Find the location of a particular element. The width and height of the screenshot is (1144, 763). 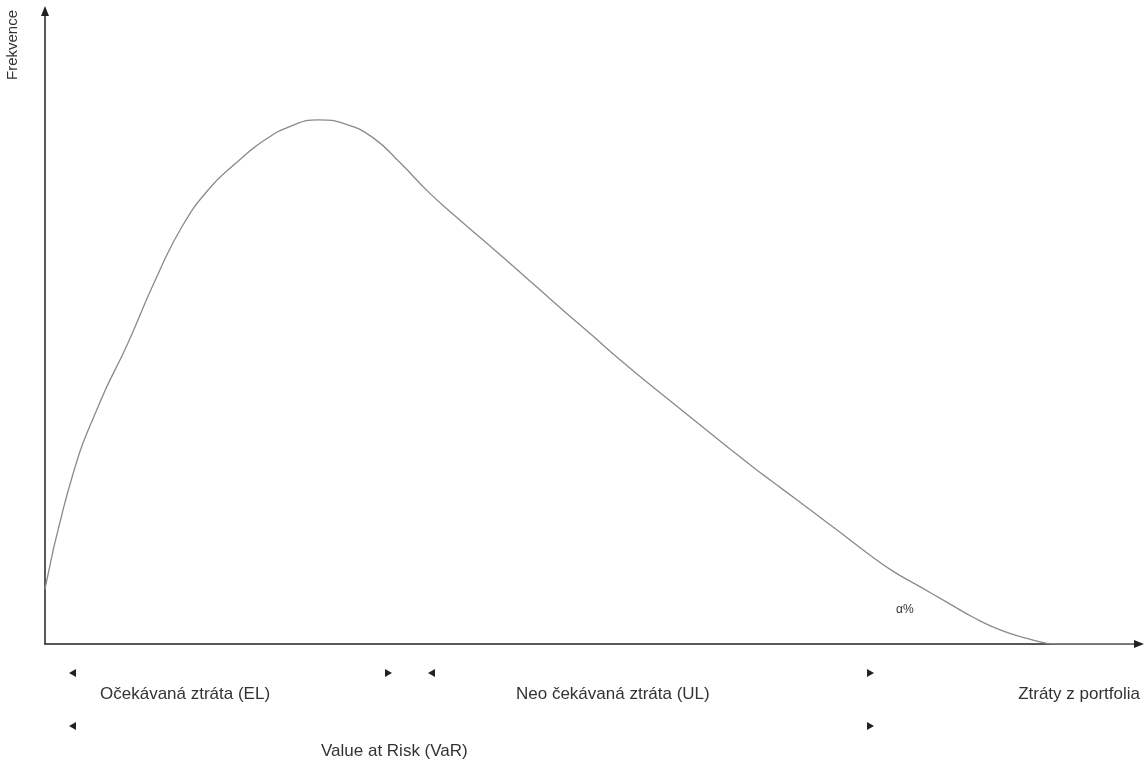

text: Očekávaná ztráta (EL) is located at coordinates (185, 693).